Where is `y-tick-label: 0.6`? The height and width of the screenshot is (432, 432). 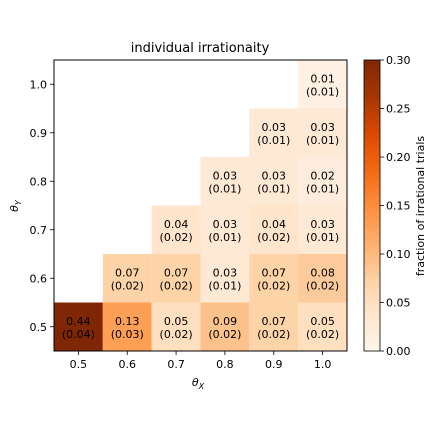
y-tick-label: 0.6 is located at coordinates (39, 278).